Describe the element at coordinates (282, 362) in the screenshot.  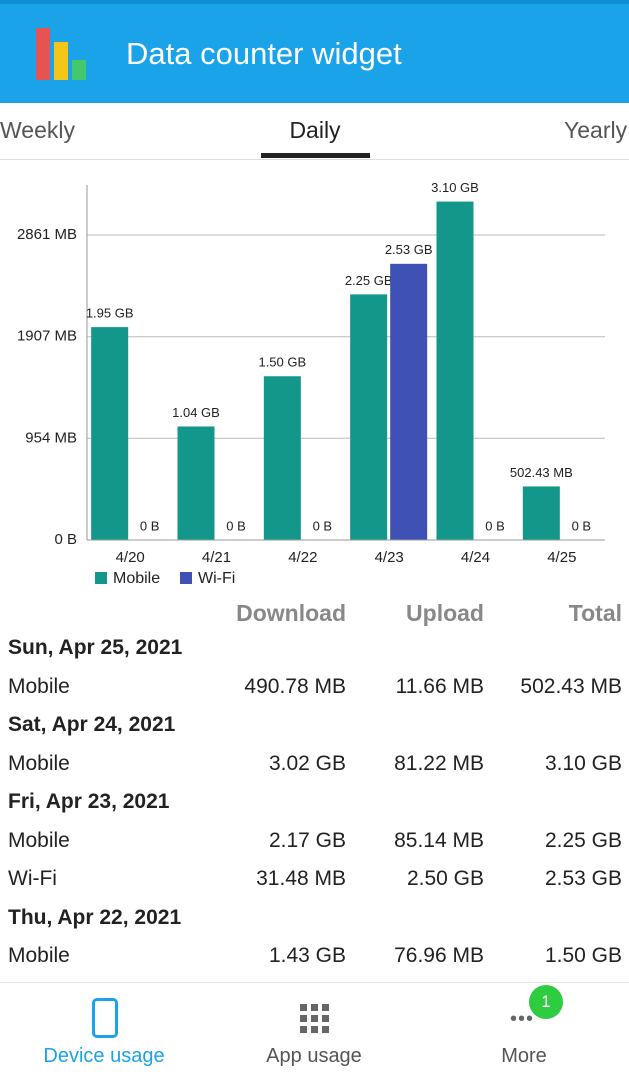
I see `data-label: 1.50 GB` at that location.